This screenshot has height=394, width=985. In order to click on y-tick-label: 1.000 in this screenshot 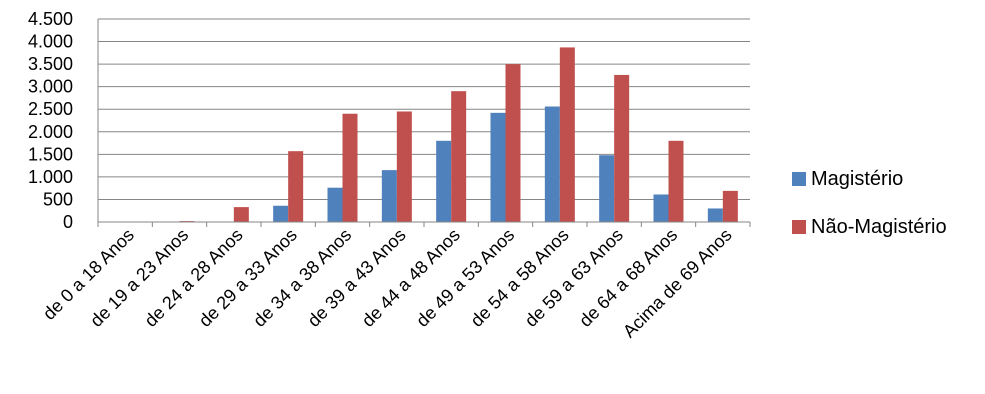, I will do `click(50, 177)`.